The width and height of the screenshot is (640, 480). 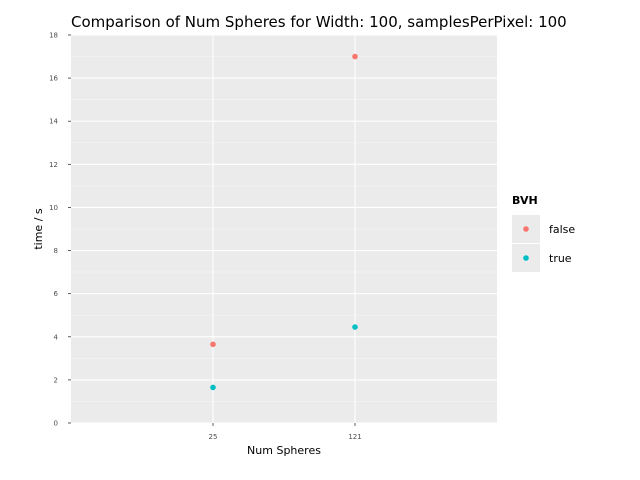 What do you see at coordinates (213, 437) in the screenshot?
I see `x-tick-label: 25` at bounding box center [213, 437].